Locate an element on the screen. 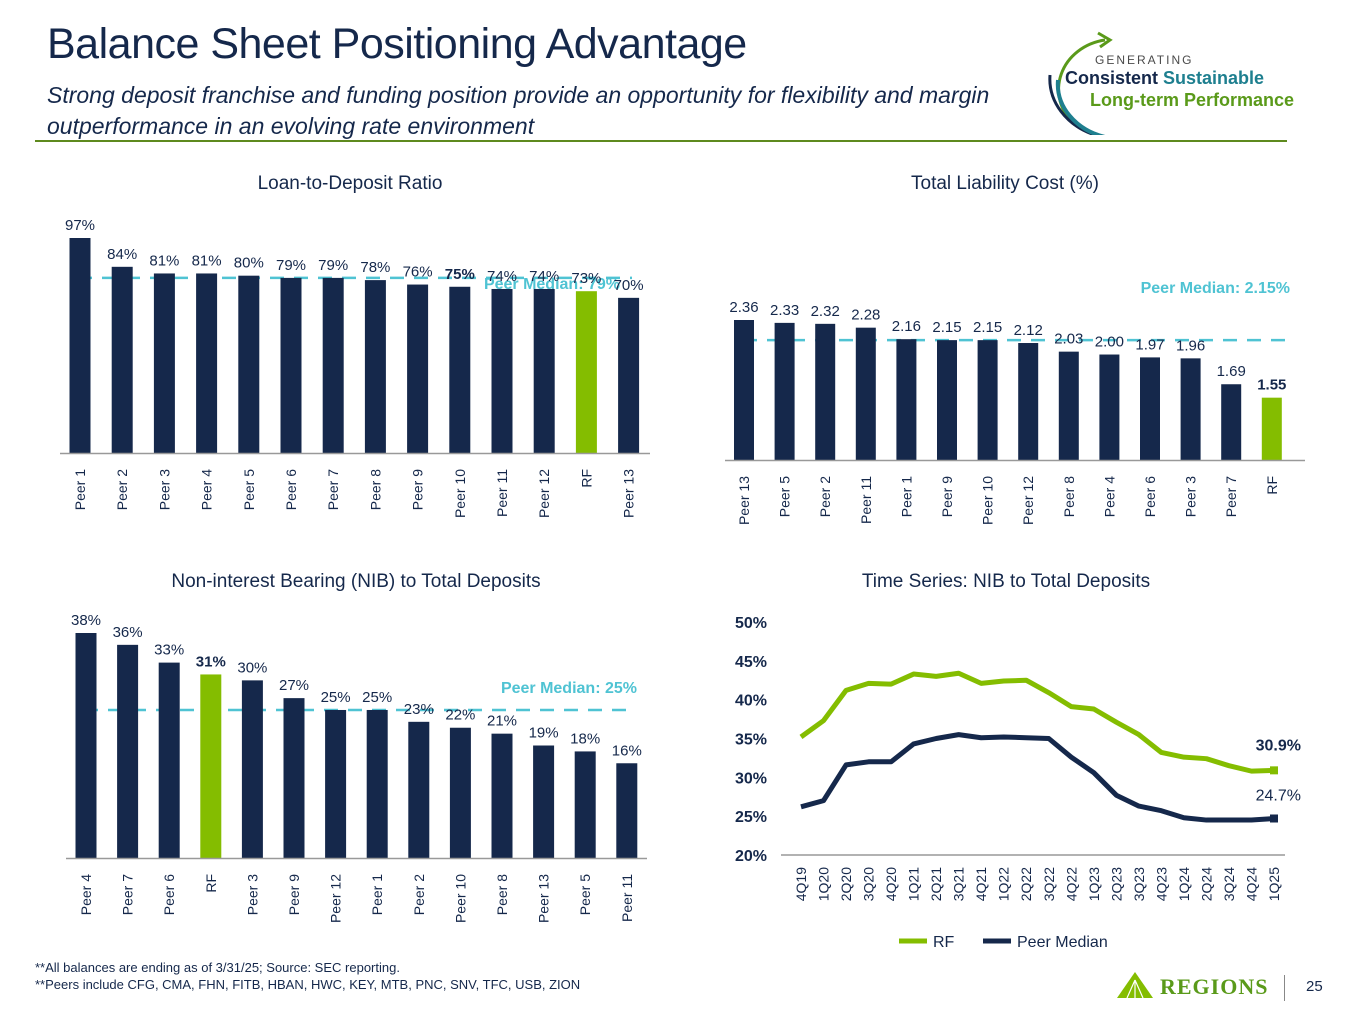  y-tick-label: 20% is located at coordinates (751, 856).